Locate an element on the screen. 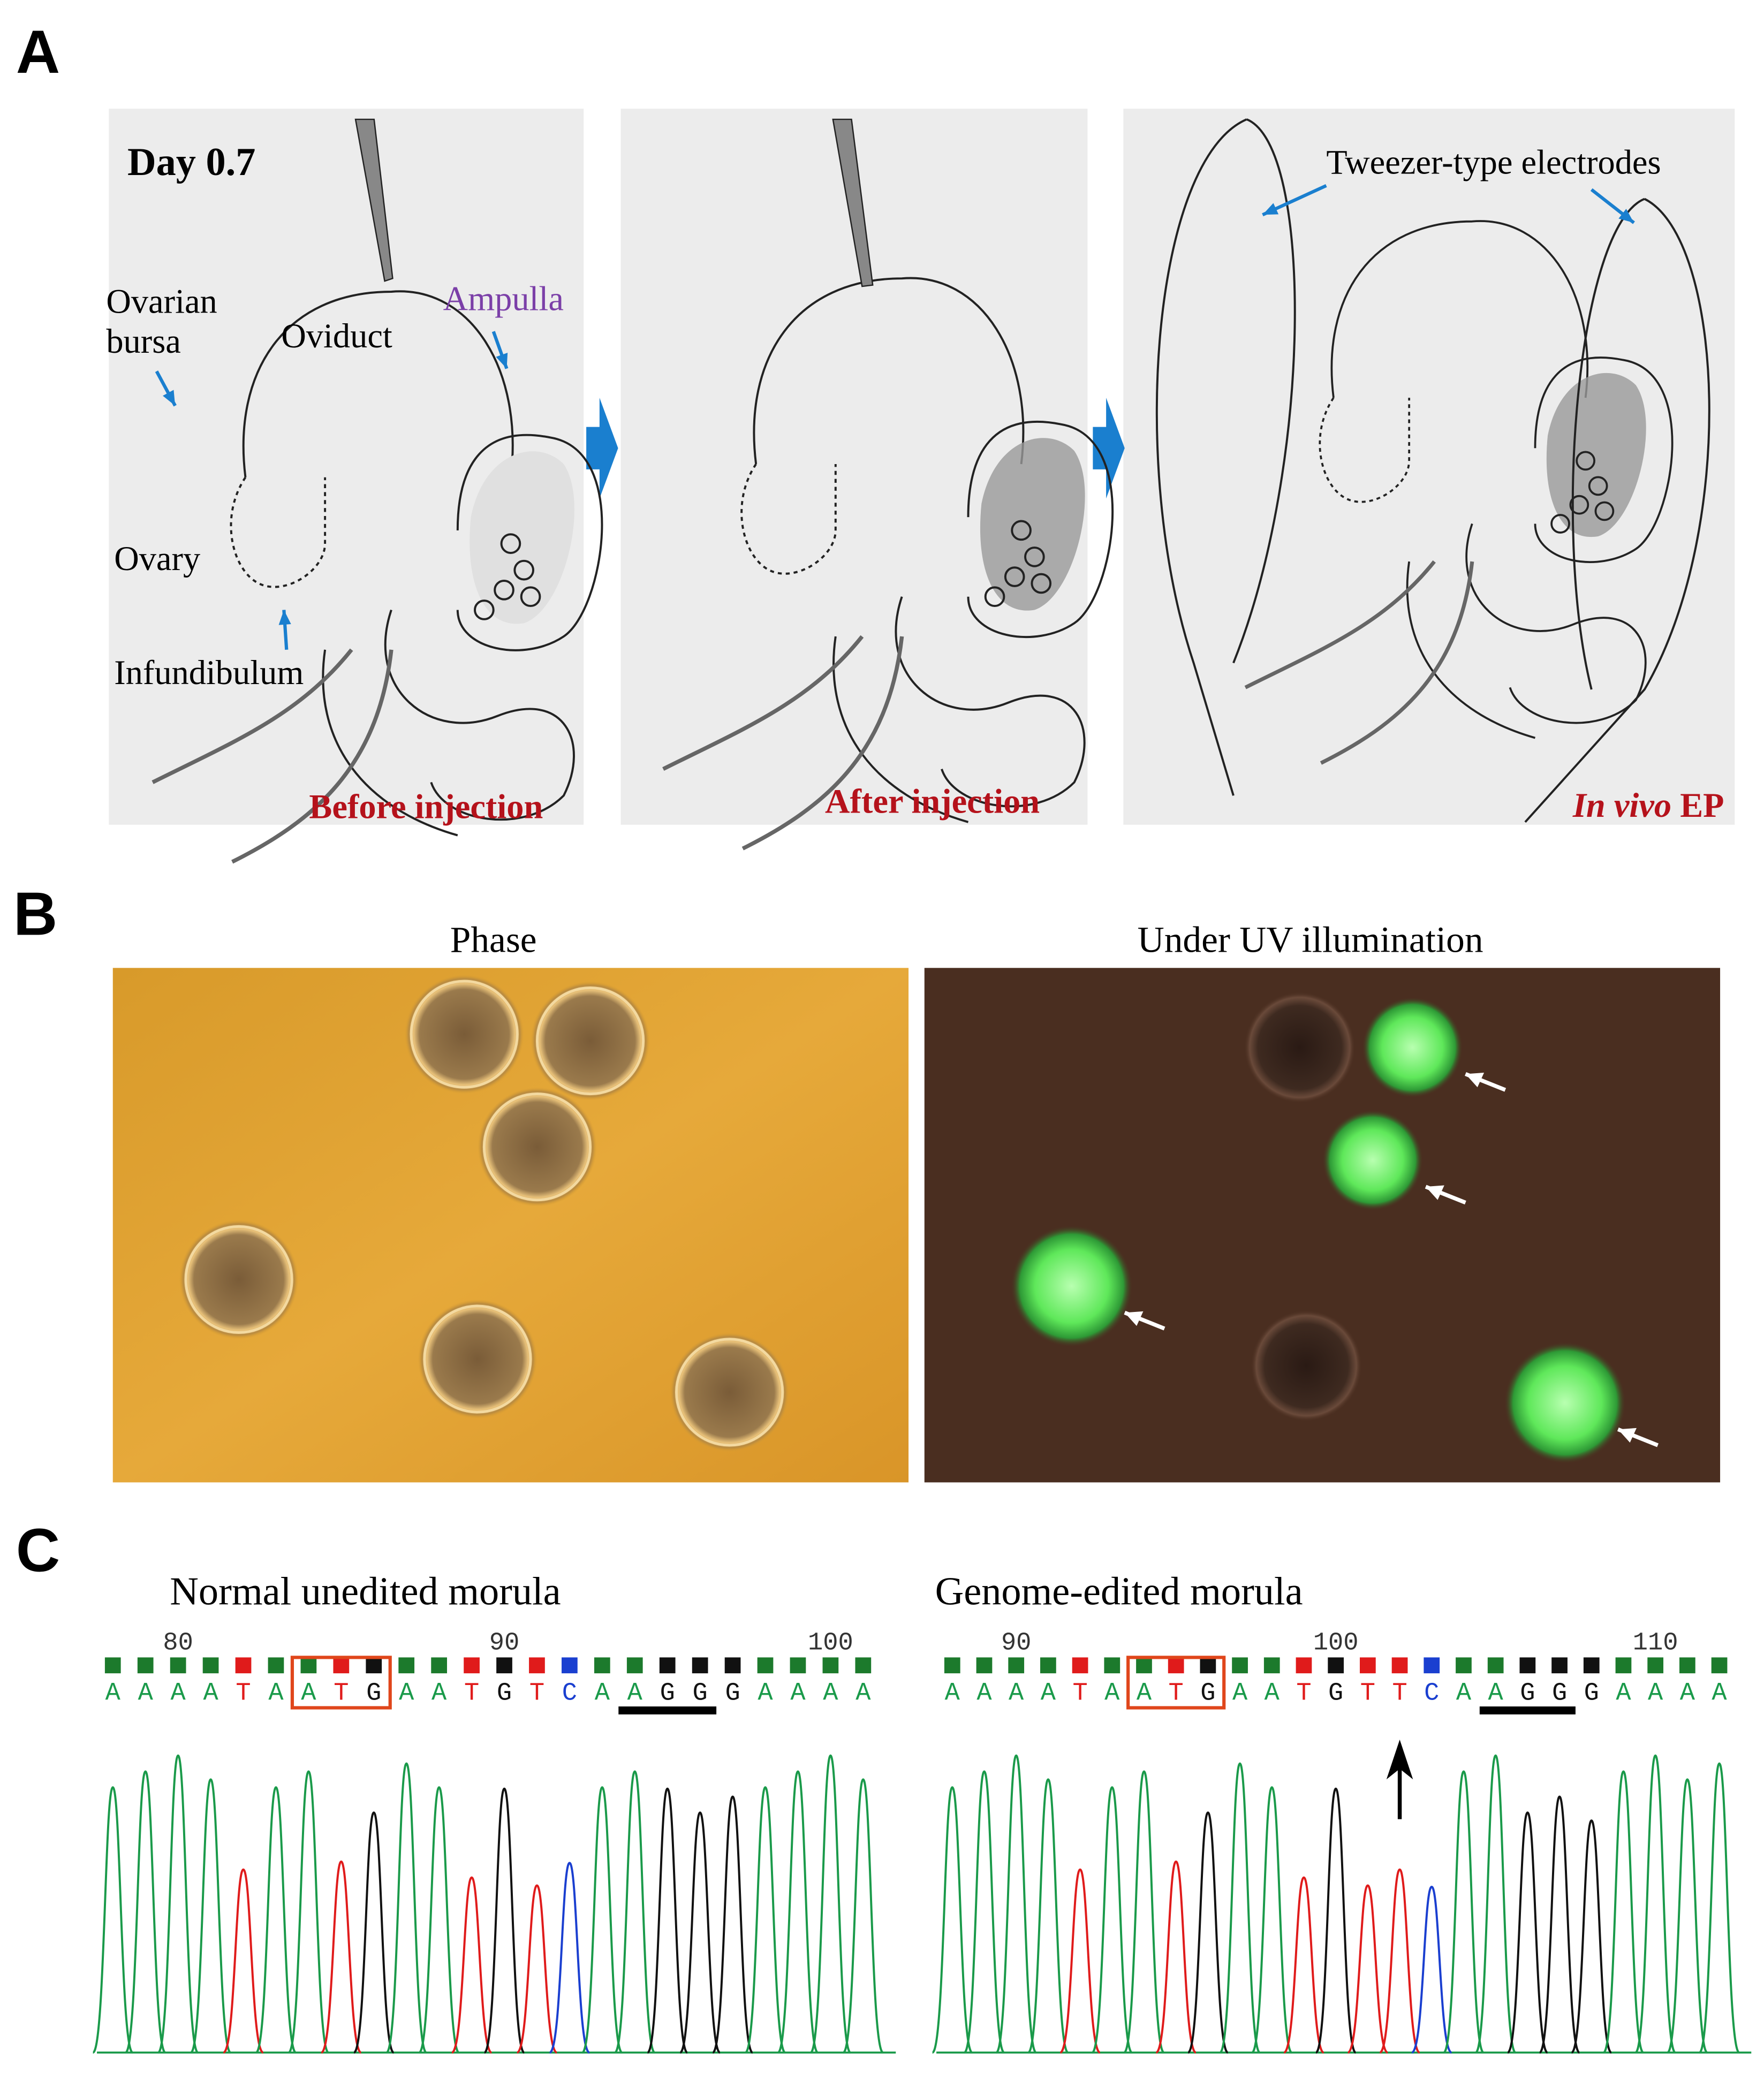 This screenshot has height=2087, width=1764. caption: Before injection is located at coordinates (426, 806).